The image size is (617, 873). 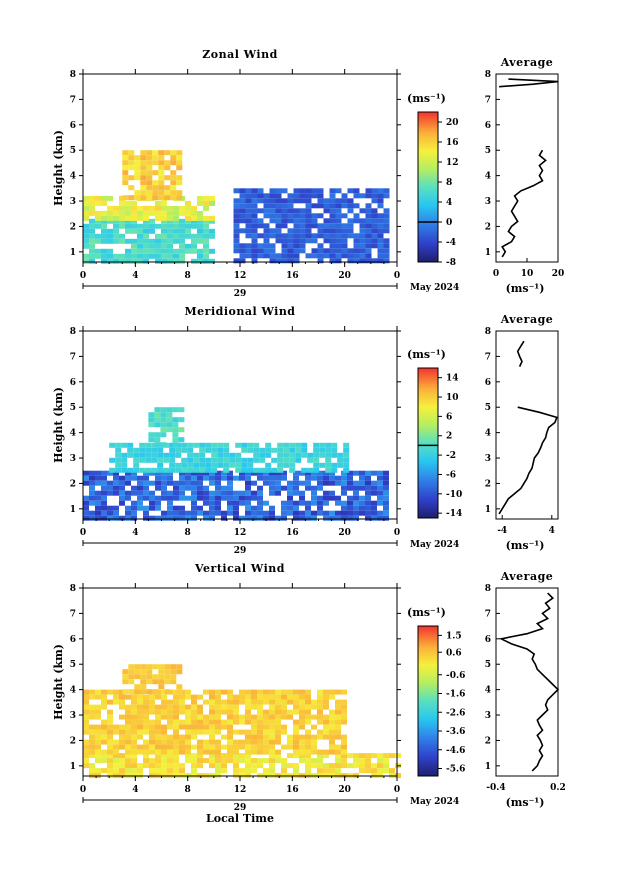 What do you see at coordinates (488, 691) in the screenshot?
I see `profile-y-tick-label: 4` at bounding box center [488, 691].